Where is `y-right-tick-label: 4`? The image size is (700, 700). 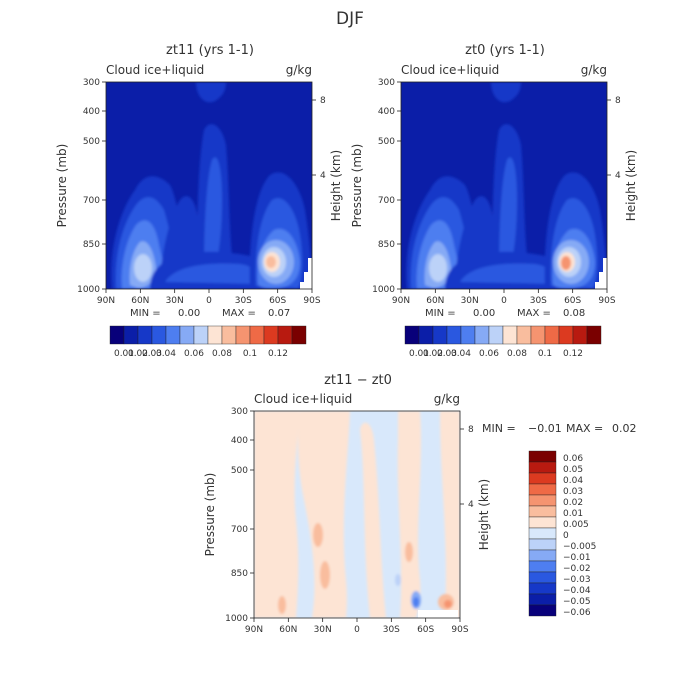
y-right-tick-label: 4 is located at coordinates (471, 505).